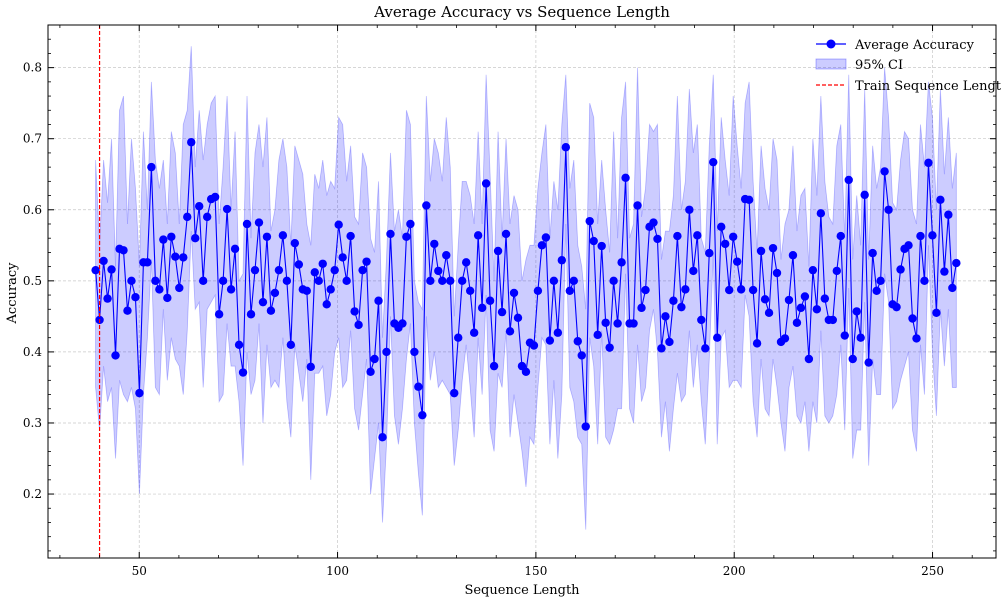 The image size is (1001, 601). Describe the element at coordinates (928, 86) in the screenshot. I see `legend-label-train-sequence-length: Train Sequence Length` at that location.